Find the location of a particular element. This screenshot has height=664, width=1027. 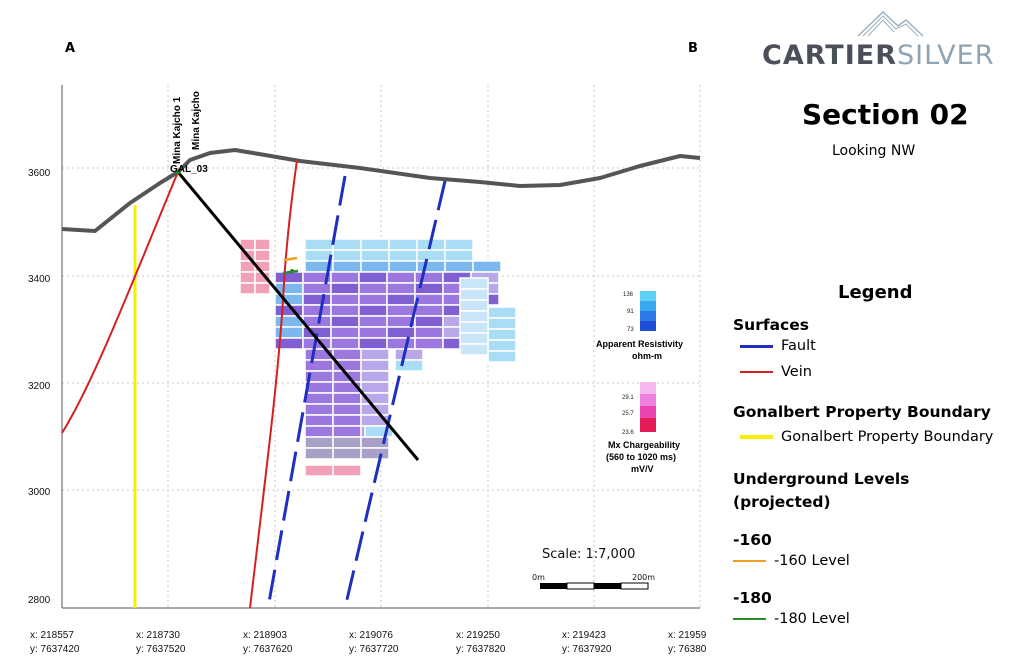

chargeability-value: 25.7 is located at coordinates (628, 414).